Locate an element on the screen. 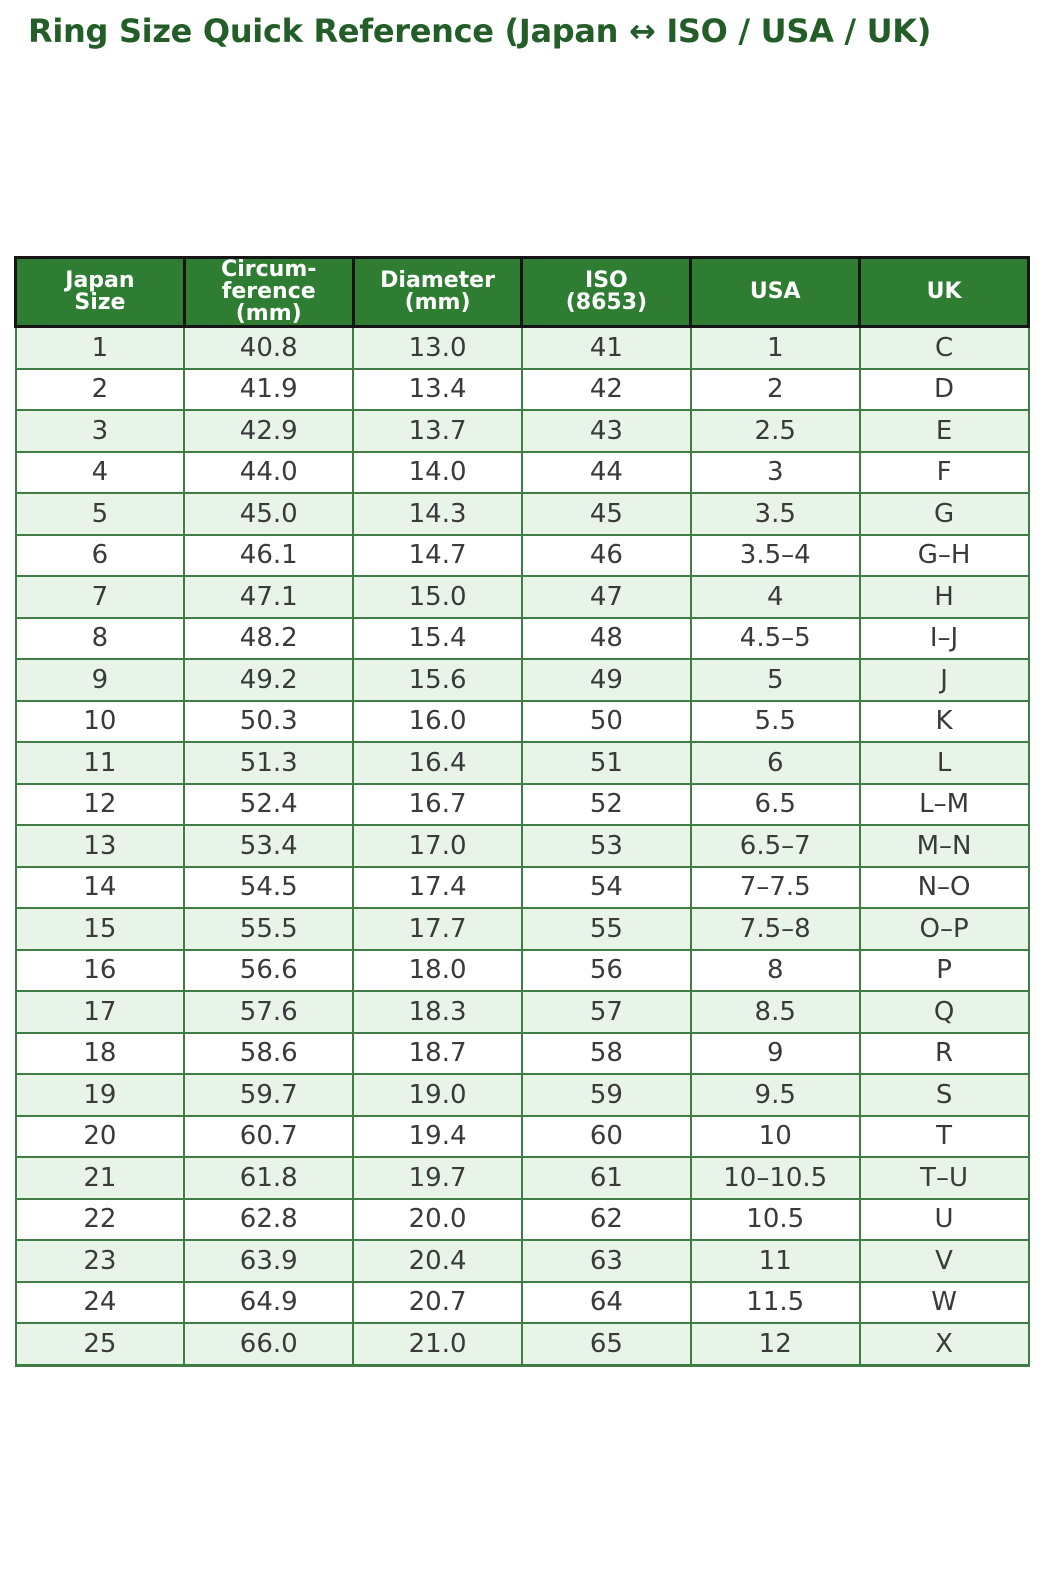  cell-uk: K is located at coordinates (944, 721).